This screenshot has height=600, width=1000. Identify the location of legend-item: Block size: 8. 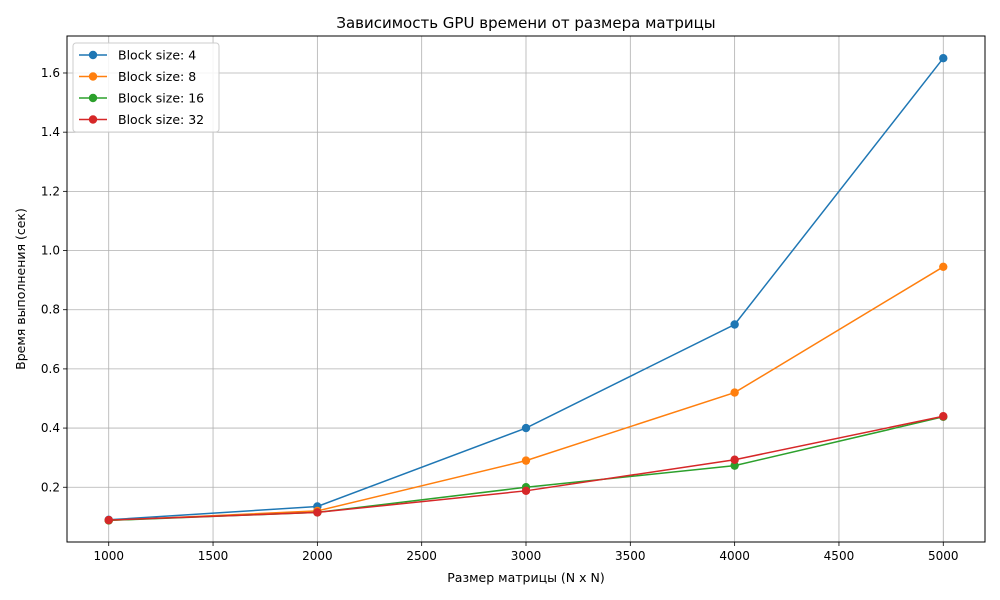
(137, 76).